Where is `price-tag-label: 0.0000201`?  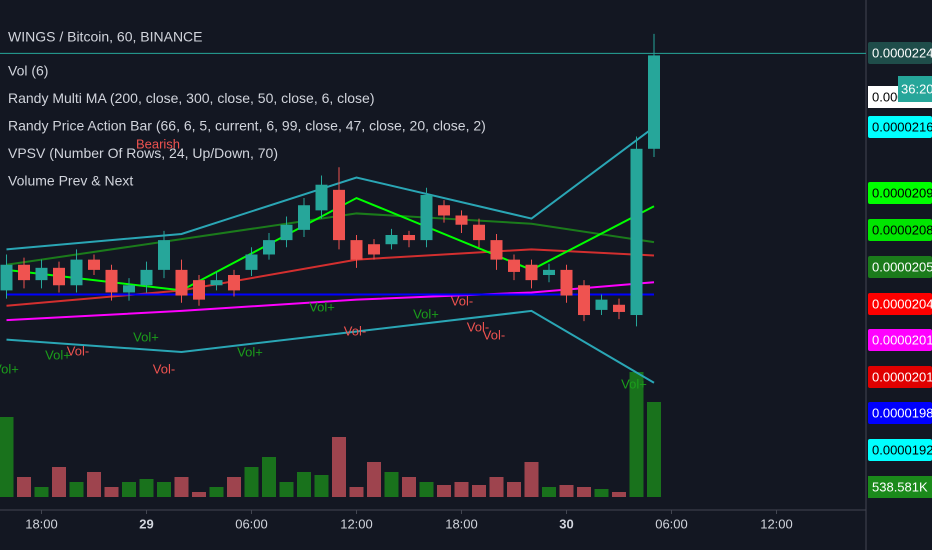
price-tag-label: 0.0000201 is located at coordinates (902, 376).